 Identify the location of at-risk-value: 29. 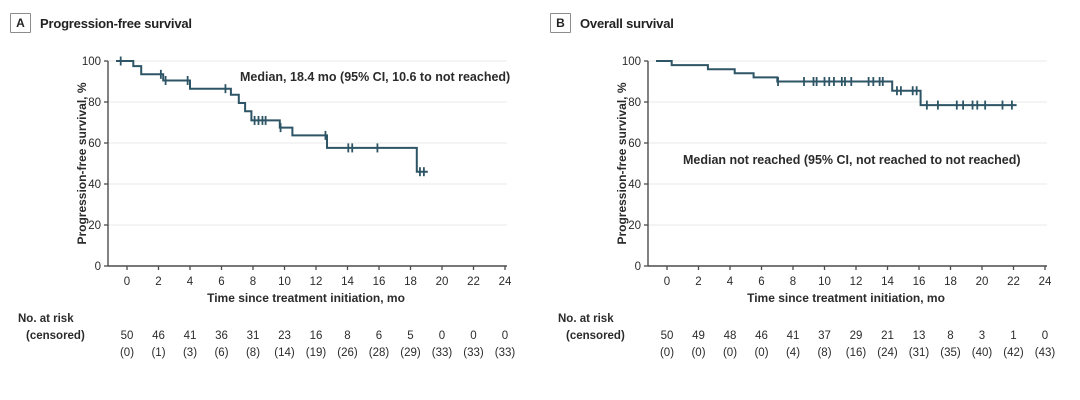
(856, 336).